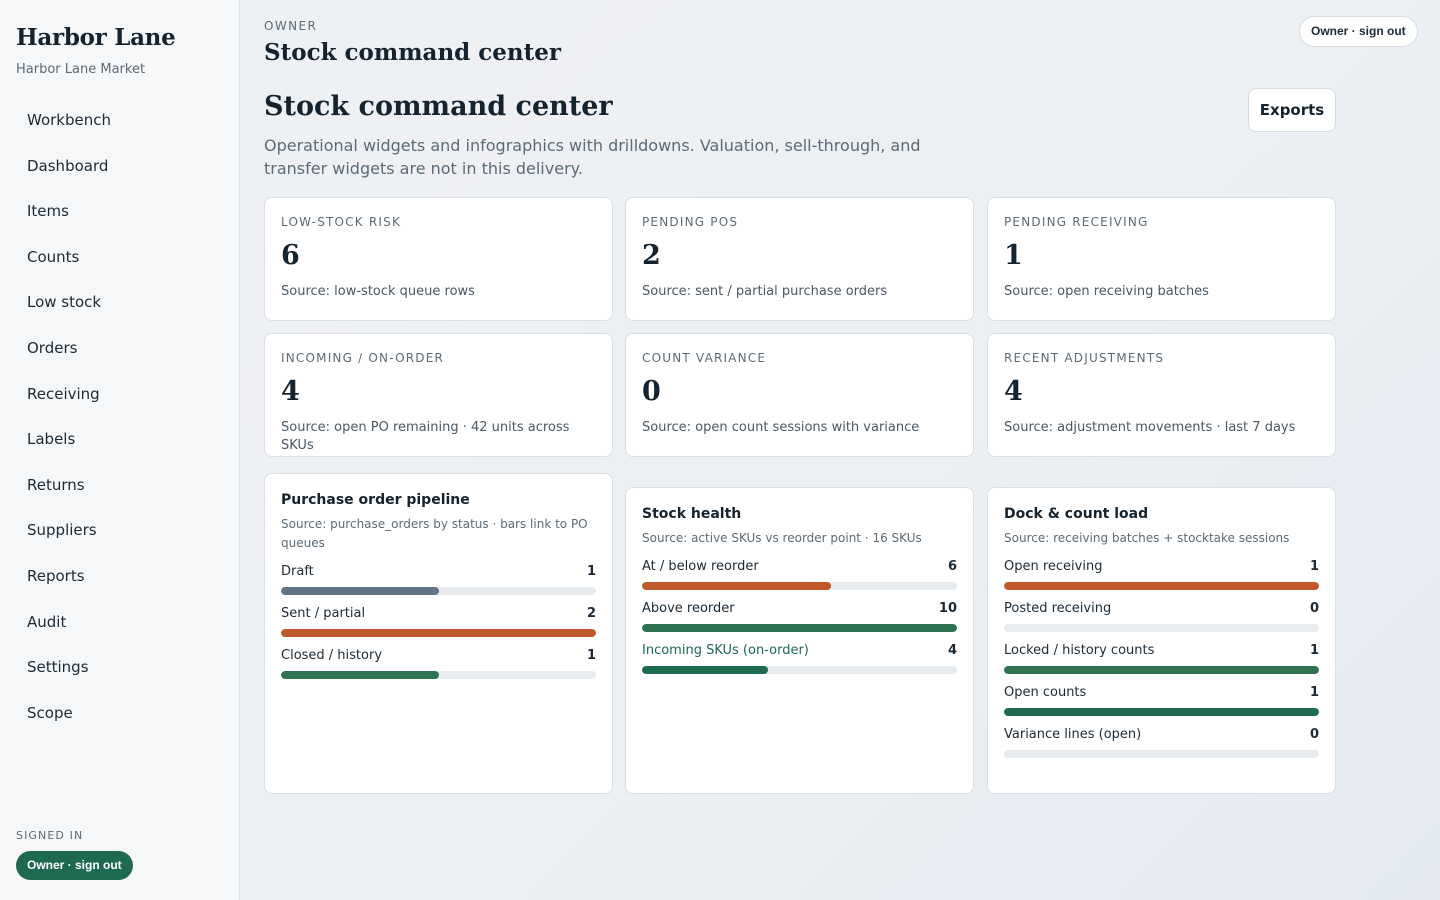 The width and height of the screenshot is (1440, 900). What do you see at coordinates (1076, 514) in the screenshot?
I see `widget-title: Dock & count load` at bounding box center [1076, 514].